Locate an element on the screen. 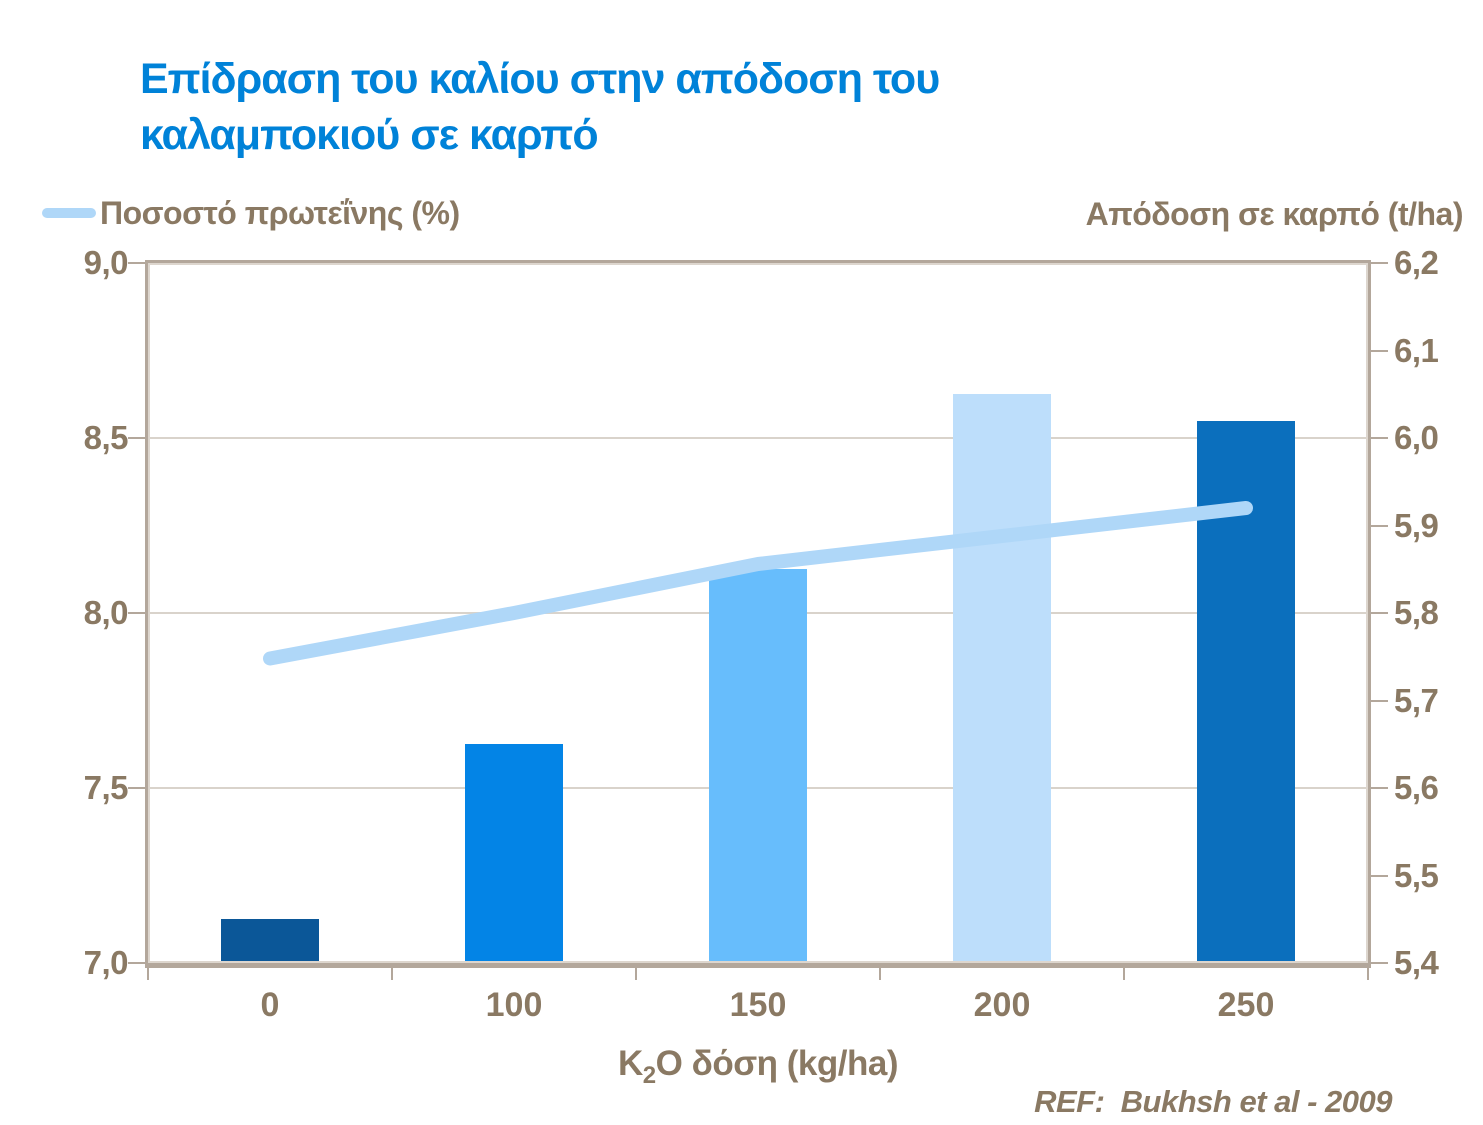 The height and width of the screenshot is (1125, 1483). legend-protein: Ποσοστό πρωτεΐνης (%) is located at coordinates (251, 213).